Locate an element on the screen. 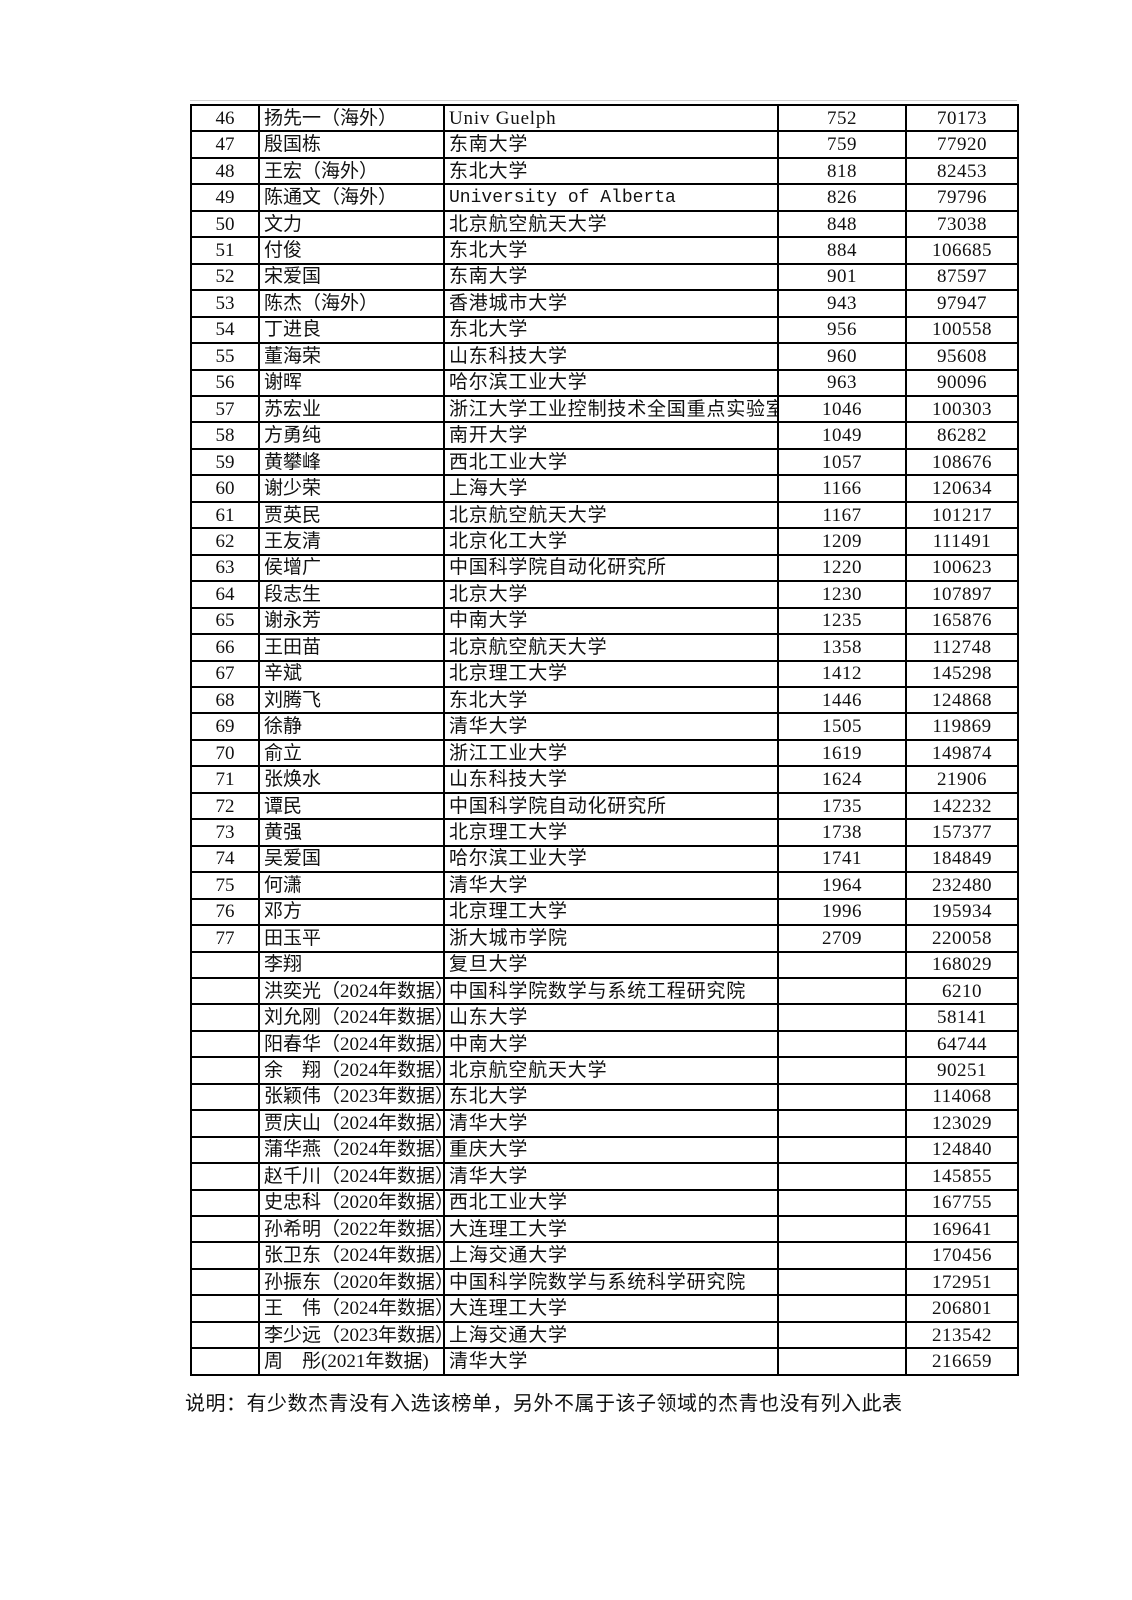  name-cell: 王 伟（2024年数据） is located at coordinates (351, 1308).